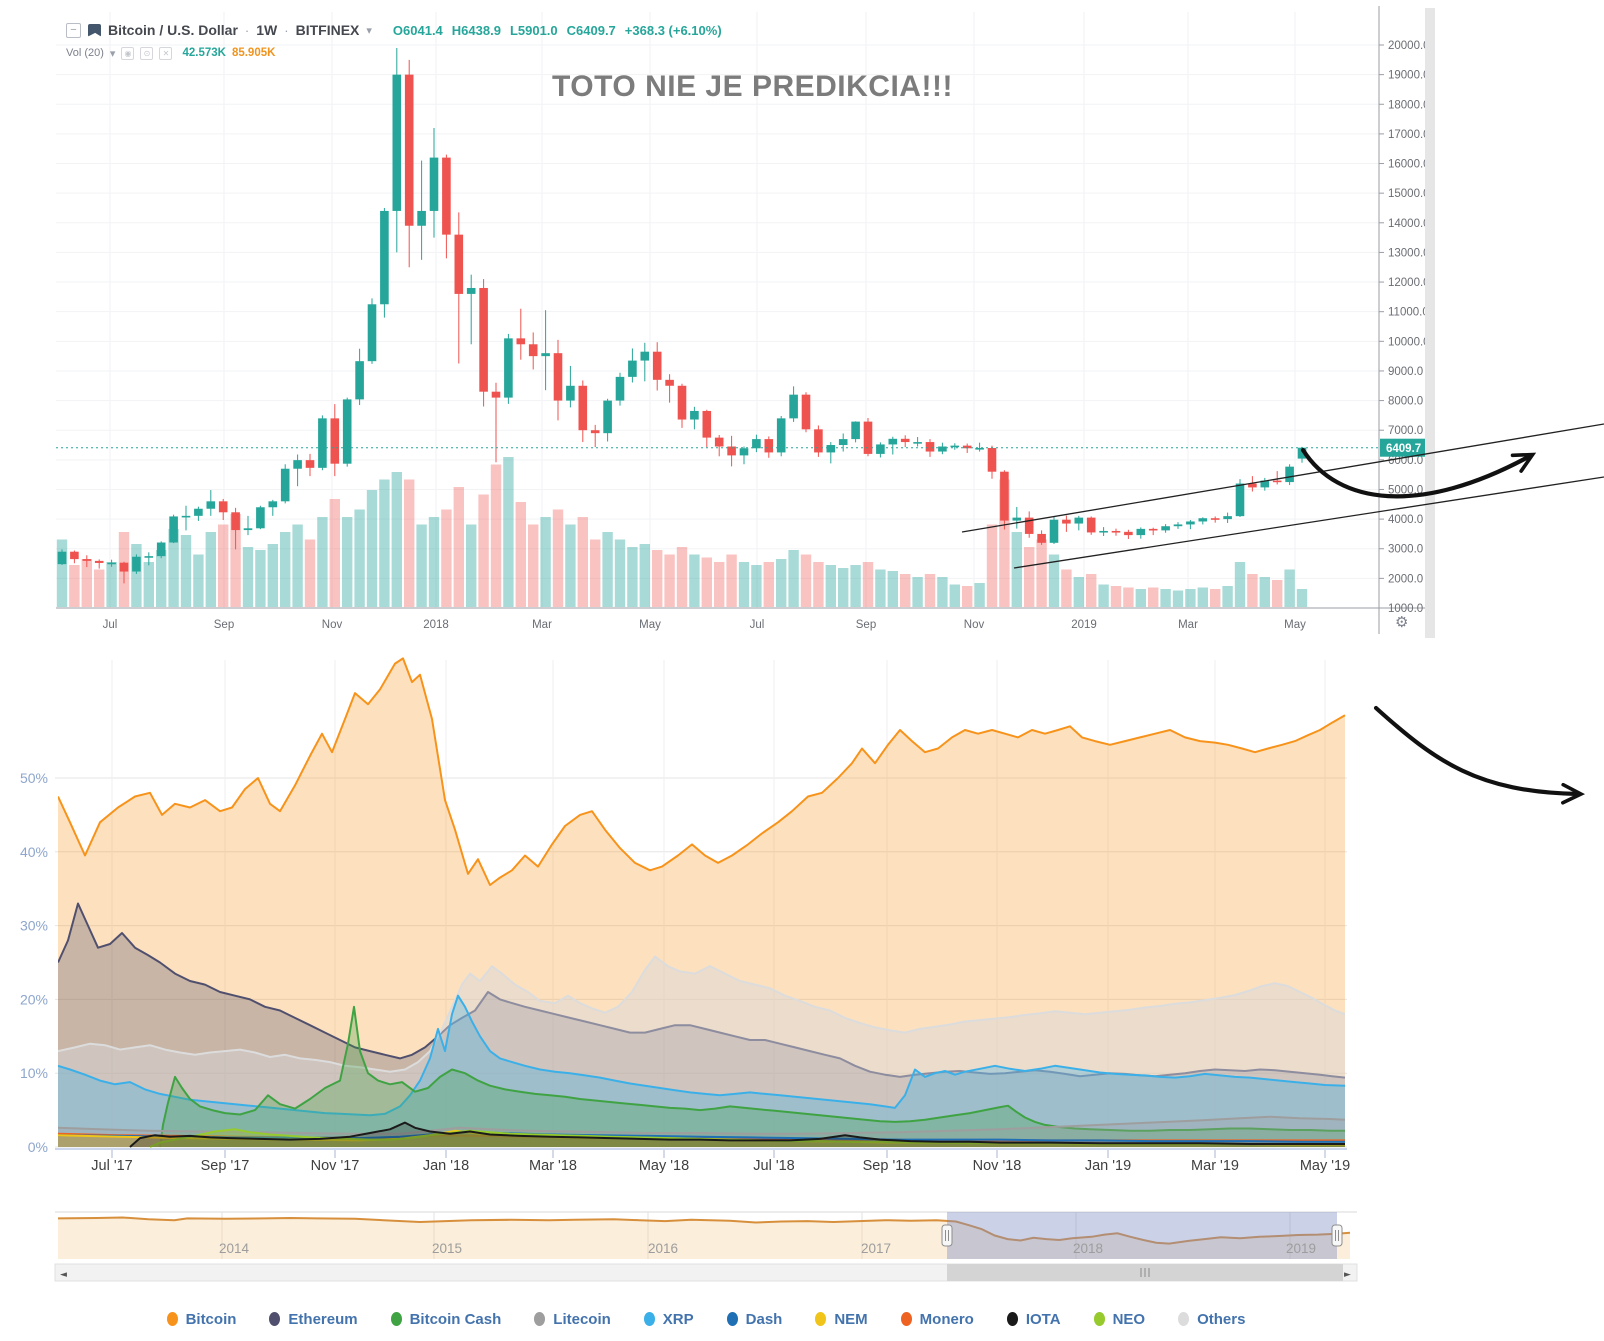 Image resolution: width=1604 pixels, height=1341 pixels. What do you see at coordinates (445, 1319) in the screenshot?
I see `legend-item-bitcoin-cash: Bitcoin Cash` at bounding box center [445, 1319].